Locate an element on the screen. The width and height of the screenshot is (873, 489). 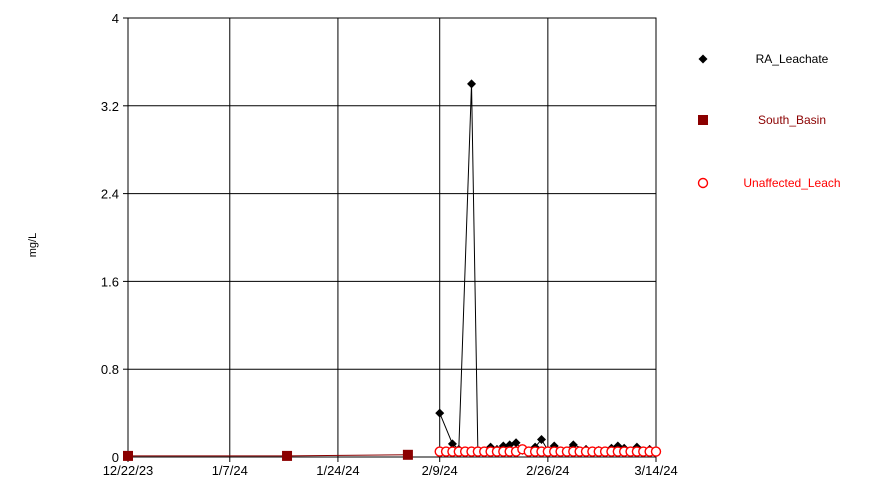
series-south-basin-markers is located at coordinates (268, 455).